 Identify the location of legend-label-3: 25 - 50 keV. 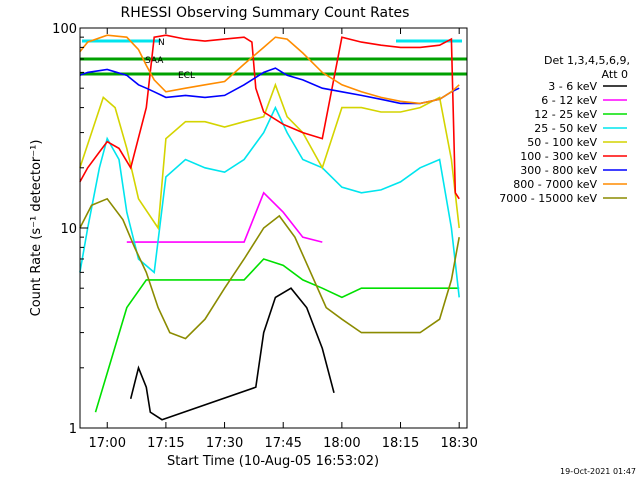
(565, 128).